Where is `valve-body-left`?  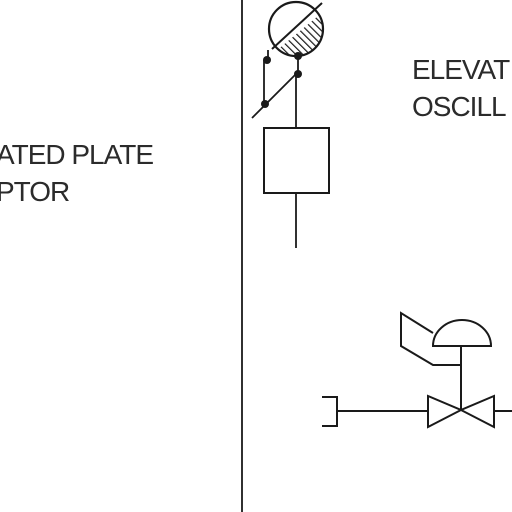 valve-body-left is located at coordinates (445, 411).